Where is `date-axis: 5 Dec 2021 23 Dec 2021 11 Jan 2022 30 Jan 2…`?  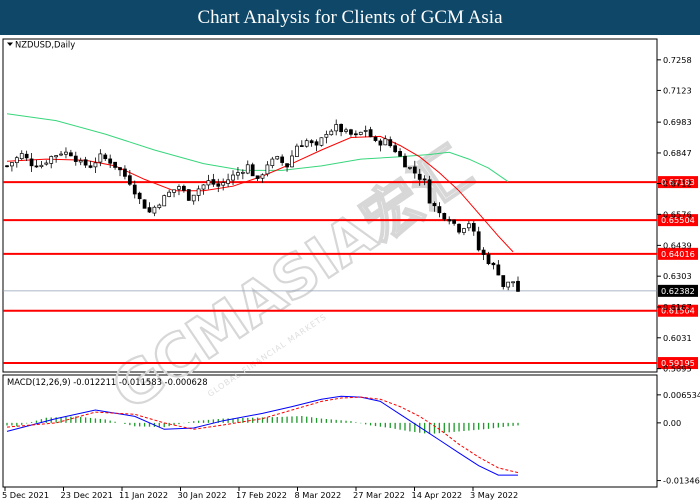
date-axis: 5 Dec 2021 23 Dec 2021 11 Jan 2022 30 Jan 2… is located at coordinates (260, 493).